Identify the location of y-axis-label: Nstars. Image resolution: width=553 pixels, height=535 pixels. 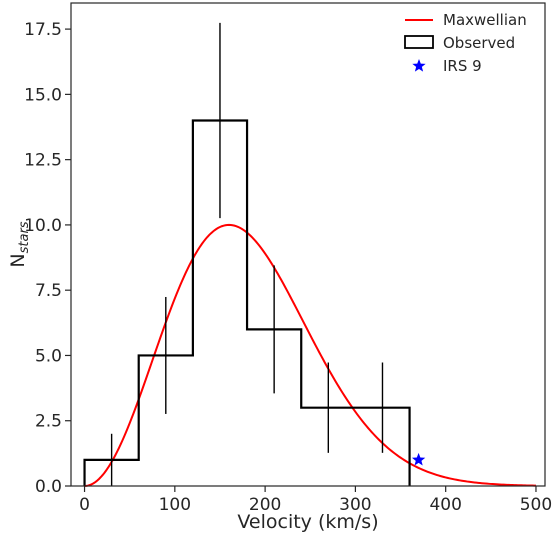
(19, 244).